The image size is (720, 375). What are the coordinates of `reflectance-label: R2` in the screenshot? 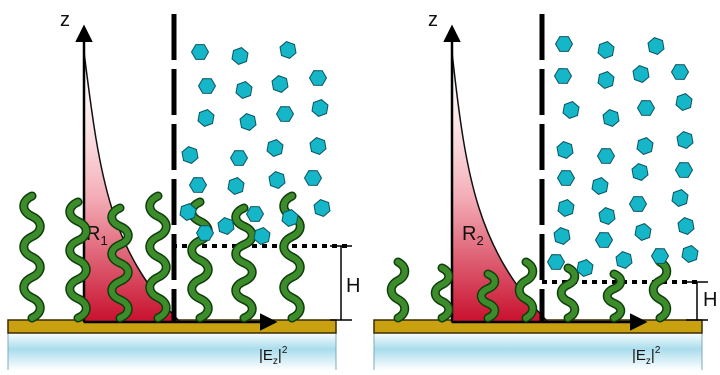 It's located at (473, 235).